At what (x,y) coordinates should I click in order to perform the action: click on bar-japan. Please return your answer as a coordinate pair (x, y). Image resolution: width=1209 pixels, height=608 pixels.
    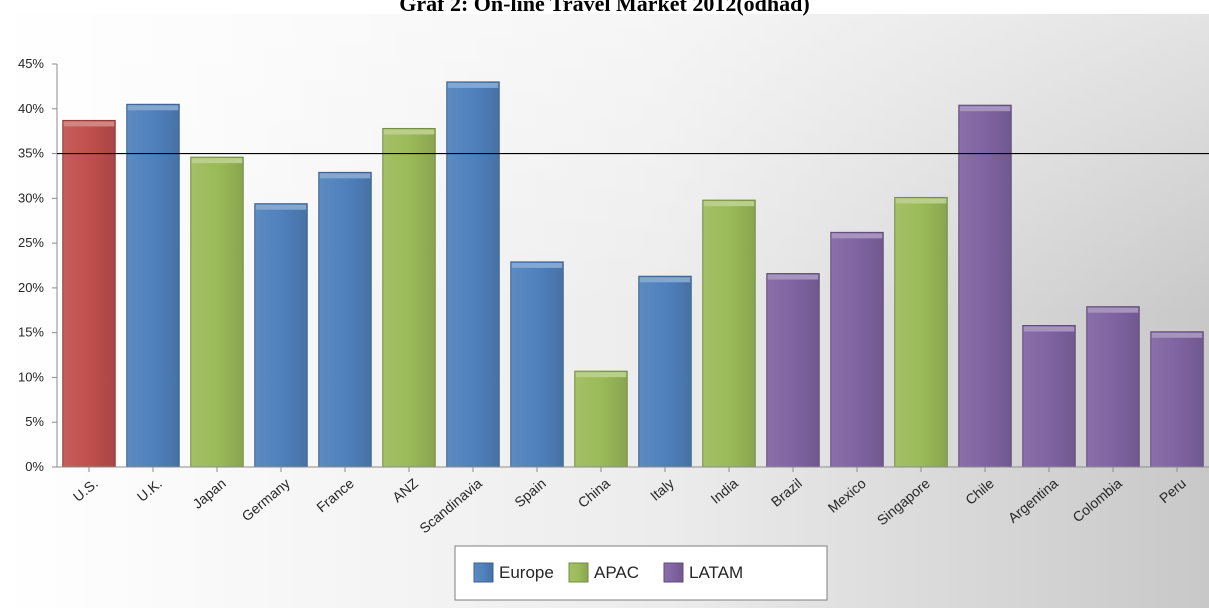
    Looking at the image, I should click on (217, 312).